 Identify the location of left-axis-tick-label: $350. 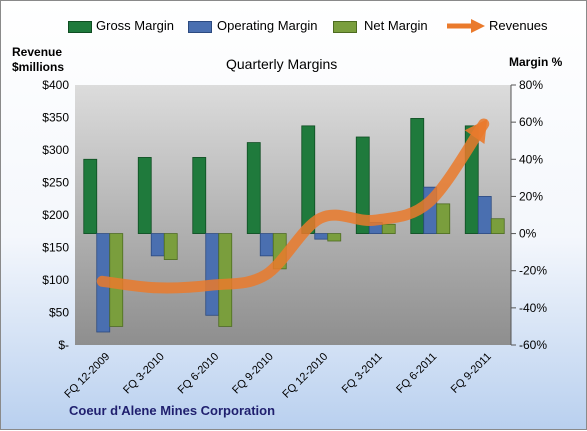
(55, 118).